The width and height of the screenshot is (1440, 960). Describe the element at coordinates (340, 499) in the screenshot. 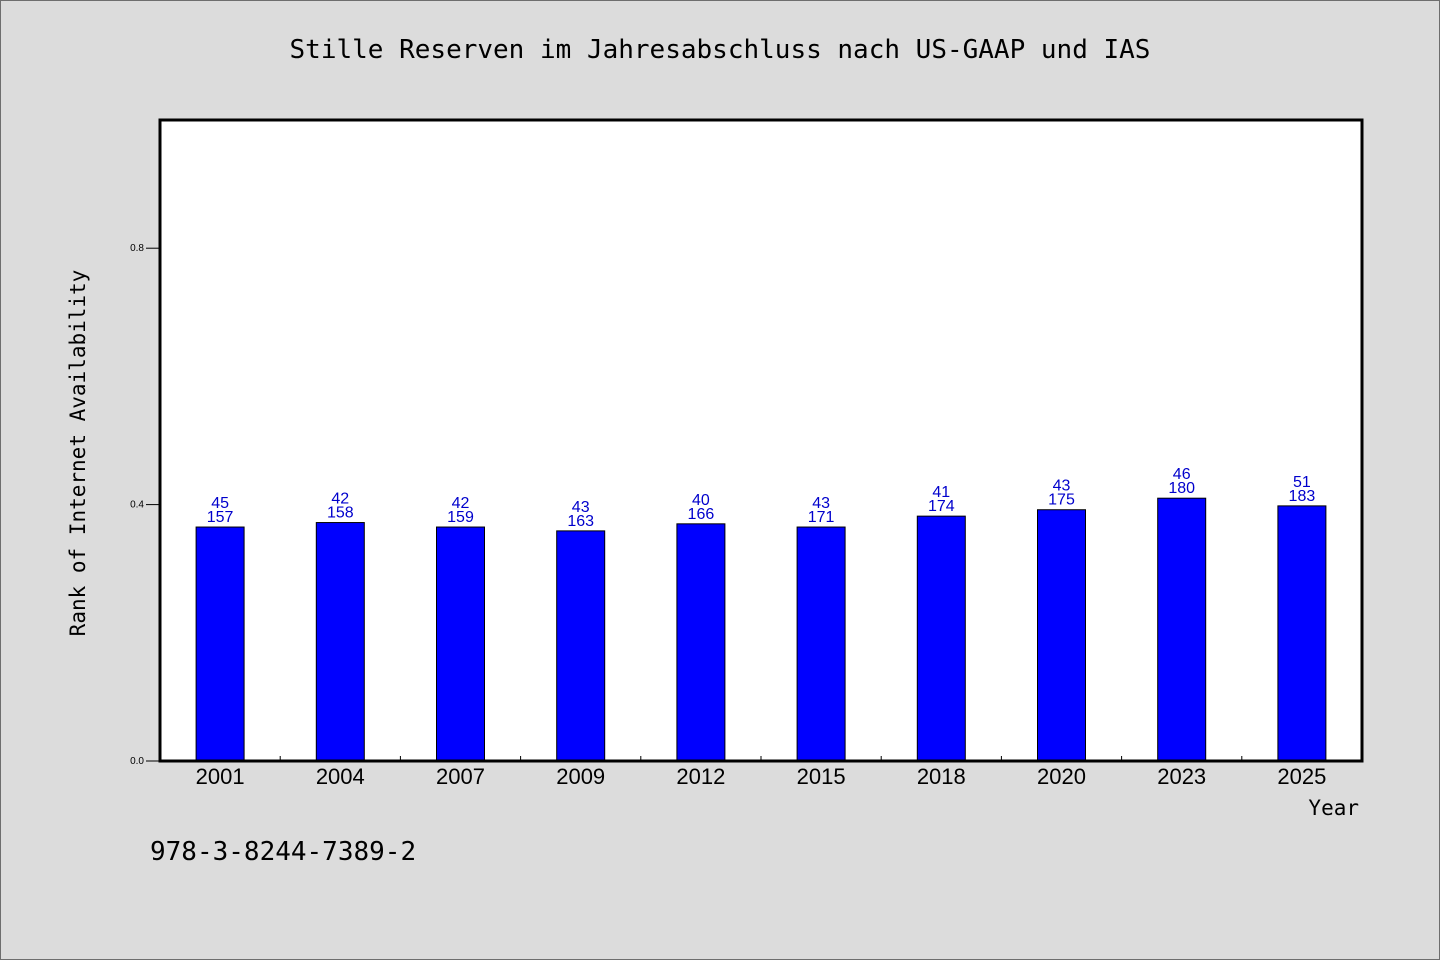

I see `data-label-top-2004: 42` at that location.